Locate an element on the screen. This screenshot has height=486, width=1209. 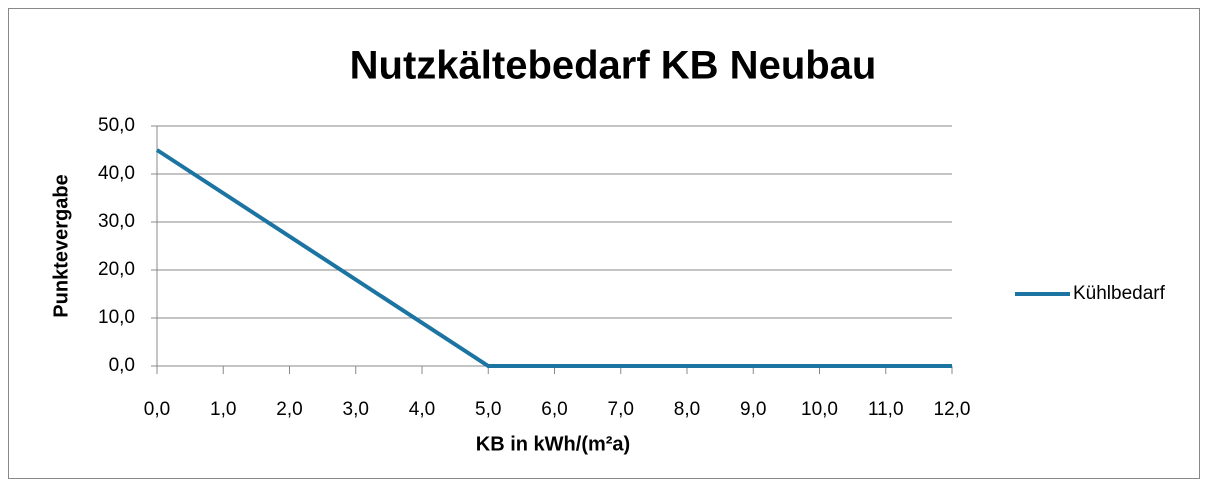
x-tick-label: 8,0 is located at coordinates (687, 409).